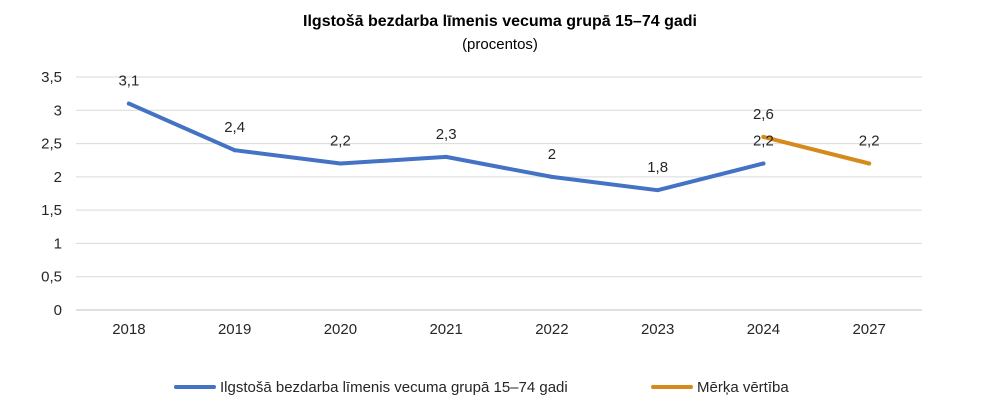 Image resolution: width=1000 pixels, height=412 pixels. I want to click on y-tick-label: 2,5, so click(51, 144).